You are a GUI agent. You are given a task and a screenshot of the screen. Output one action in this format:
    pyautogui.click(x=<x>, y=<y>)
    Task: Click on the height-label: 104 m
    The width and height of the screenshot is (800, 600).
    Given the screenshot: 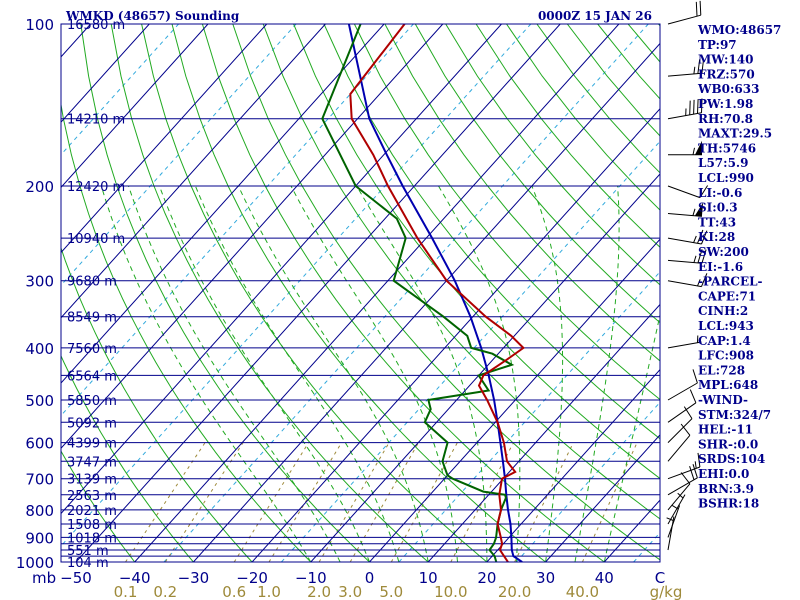 What is the action you would take?
    pyautogui.click(x=88, y=563)
    